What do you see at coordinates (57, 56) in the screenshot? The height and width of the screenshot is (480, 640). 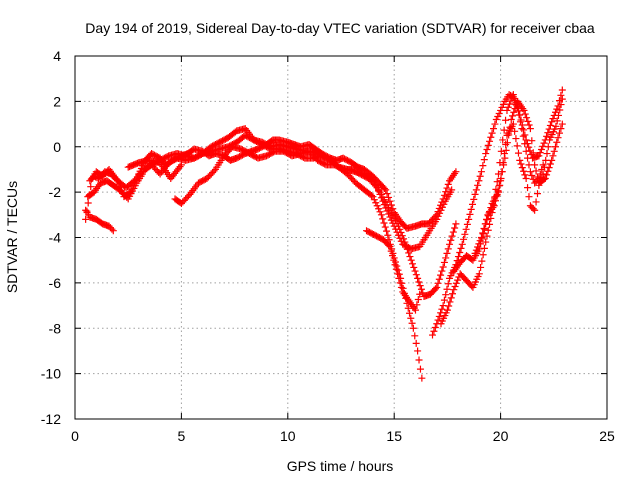 I see `y-tick-label: 4` at bounding box center [57, 56].